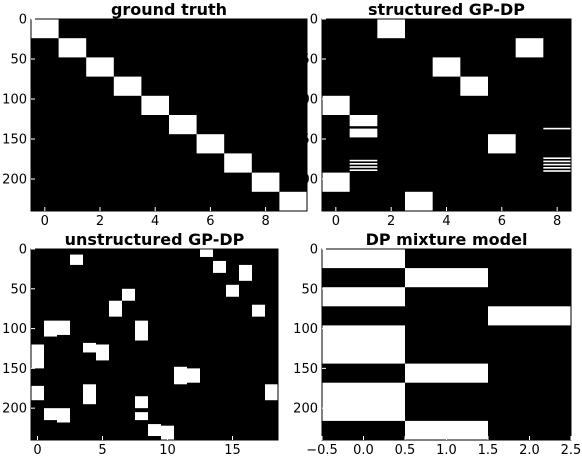 Image resolution: width=582 pixels, height=456 pixels. Describe the element at coordinates (169, 9) in the screenshot. I see `subplot-title: ground truth` at that location.